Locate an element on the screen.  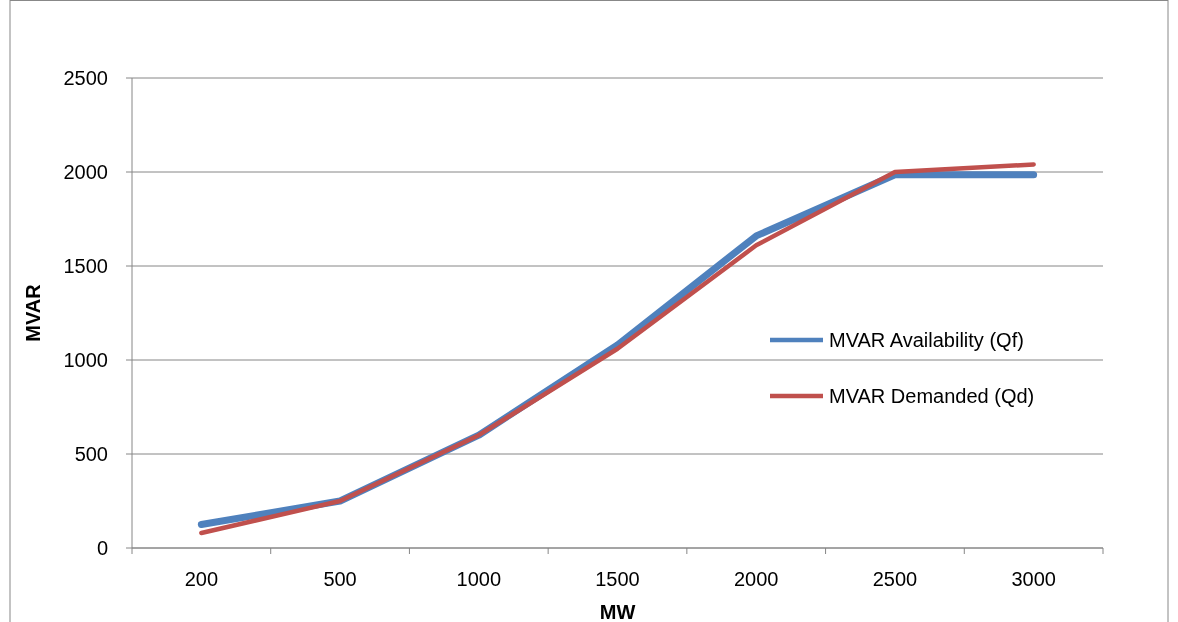
y-tick-label: 2500 is located at coordinates (85, 78).